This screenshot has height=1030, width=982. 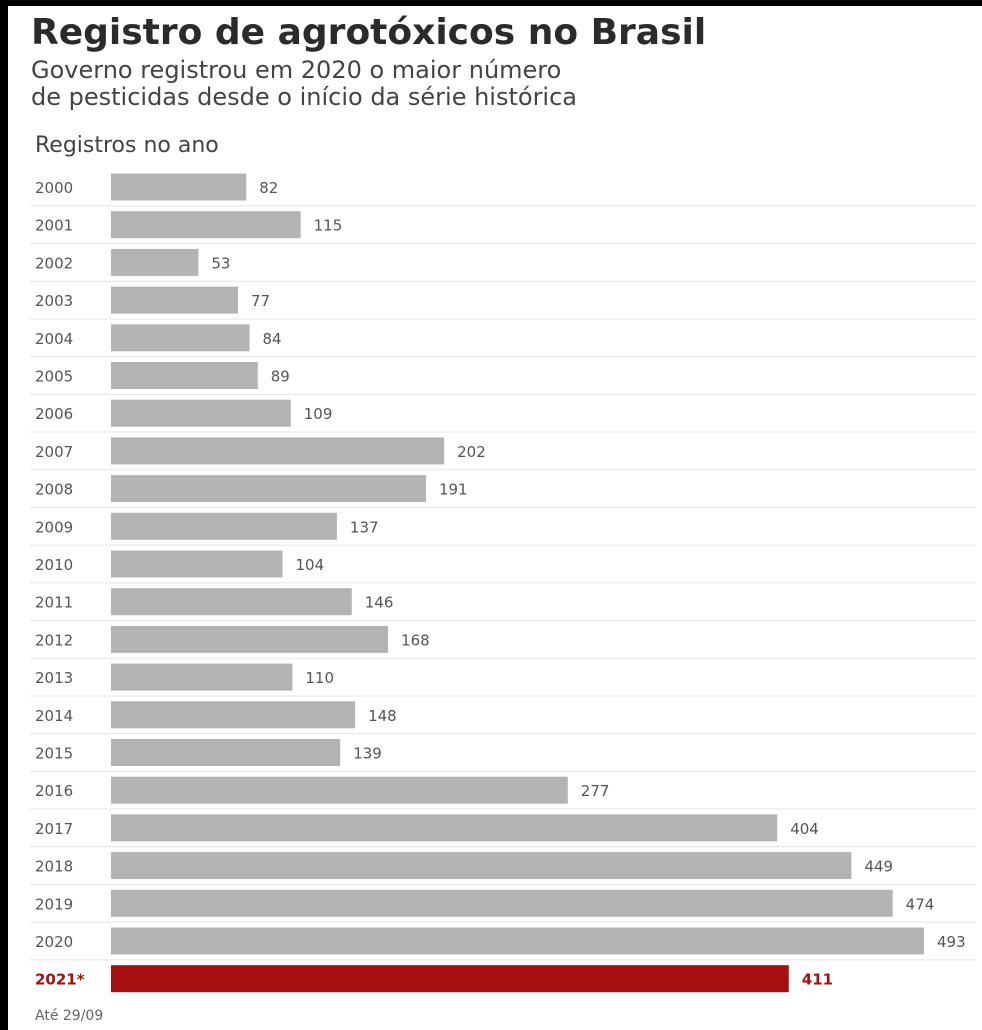 I want to click on chart-section-label: Registros no ano, so click(x=127, y=145).